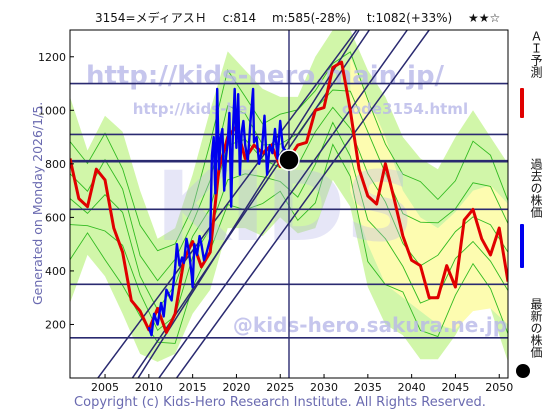  I want to click on target-price: t:1082(+33%), so click(409, 18).